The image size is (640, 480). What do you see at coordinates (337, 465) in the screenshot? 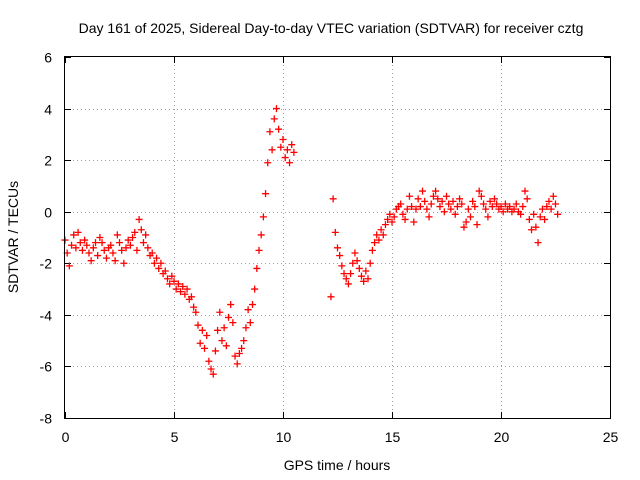
I see `x-axis-label: GPS time / hours` at bounding box center [337, 465].